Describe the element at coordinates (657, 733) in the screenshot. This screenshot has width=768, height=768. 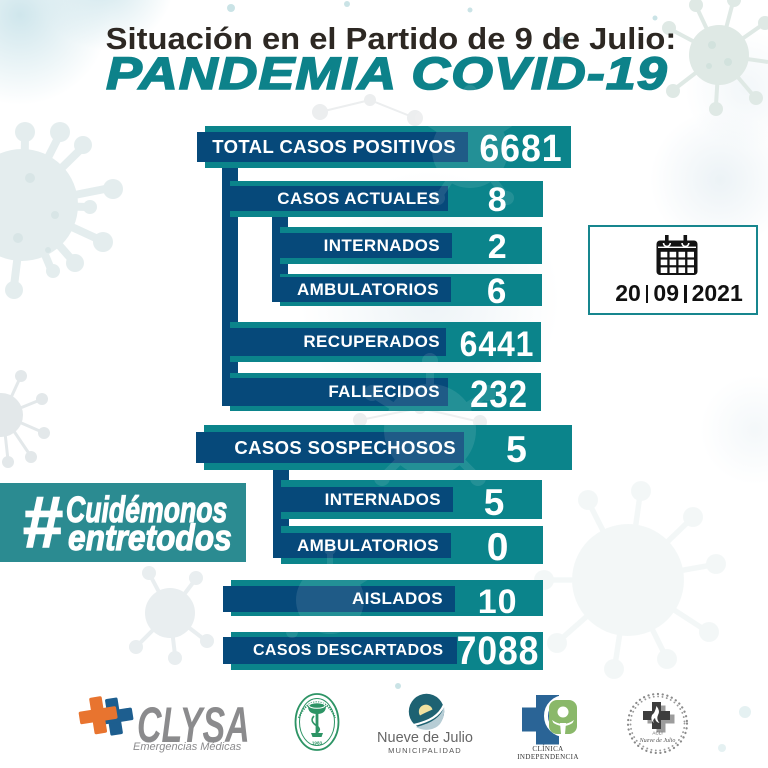
I see `svg-text: ACLI` at that location.